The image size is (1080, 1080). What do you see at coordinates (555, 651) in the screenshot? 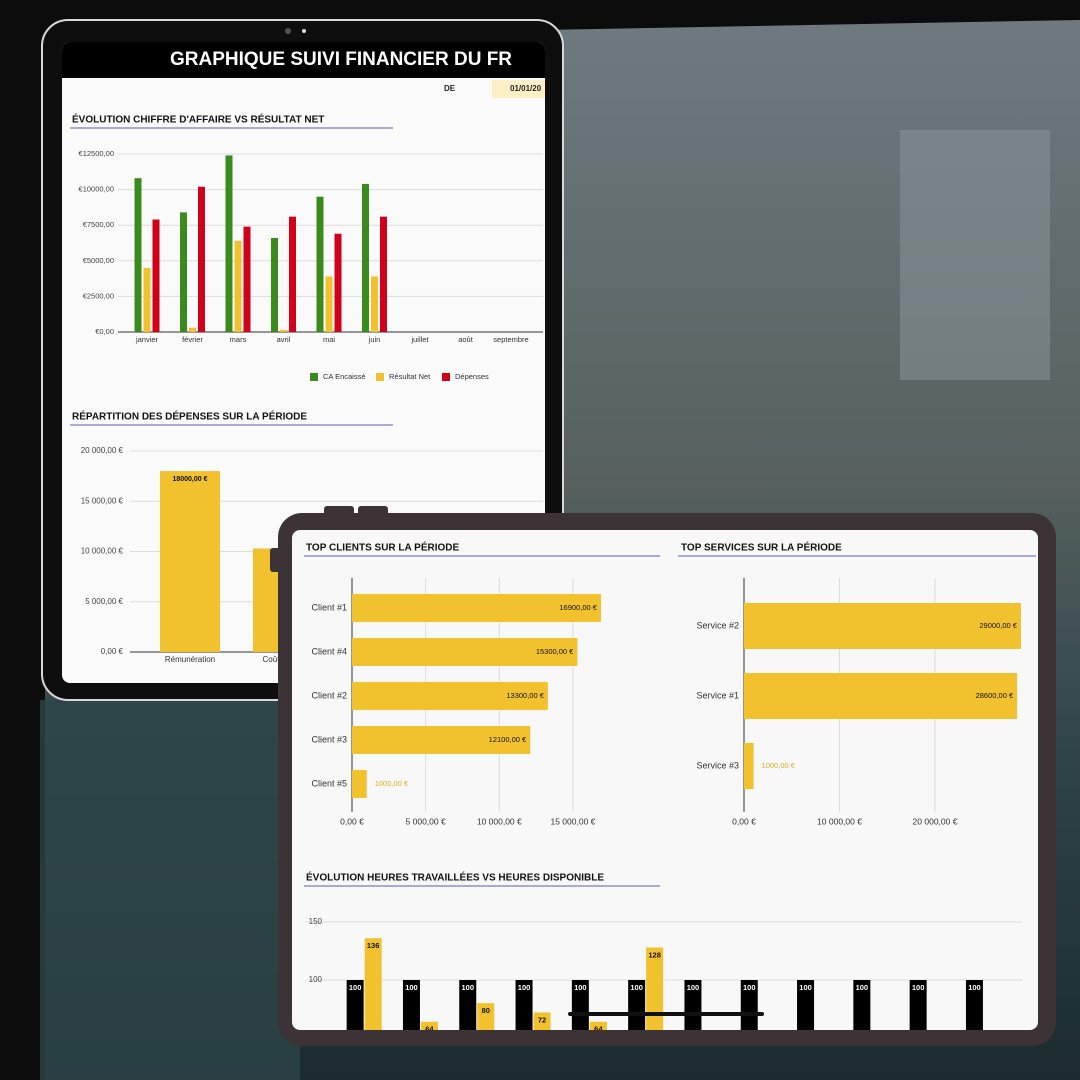
I see `value-label: 15300,00 €` at bounding box center [555, 651].